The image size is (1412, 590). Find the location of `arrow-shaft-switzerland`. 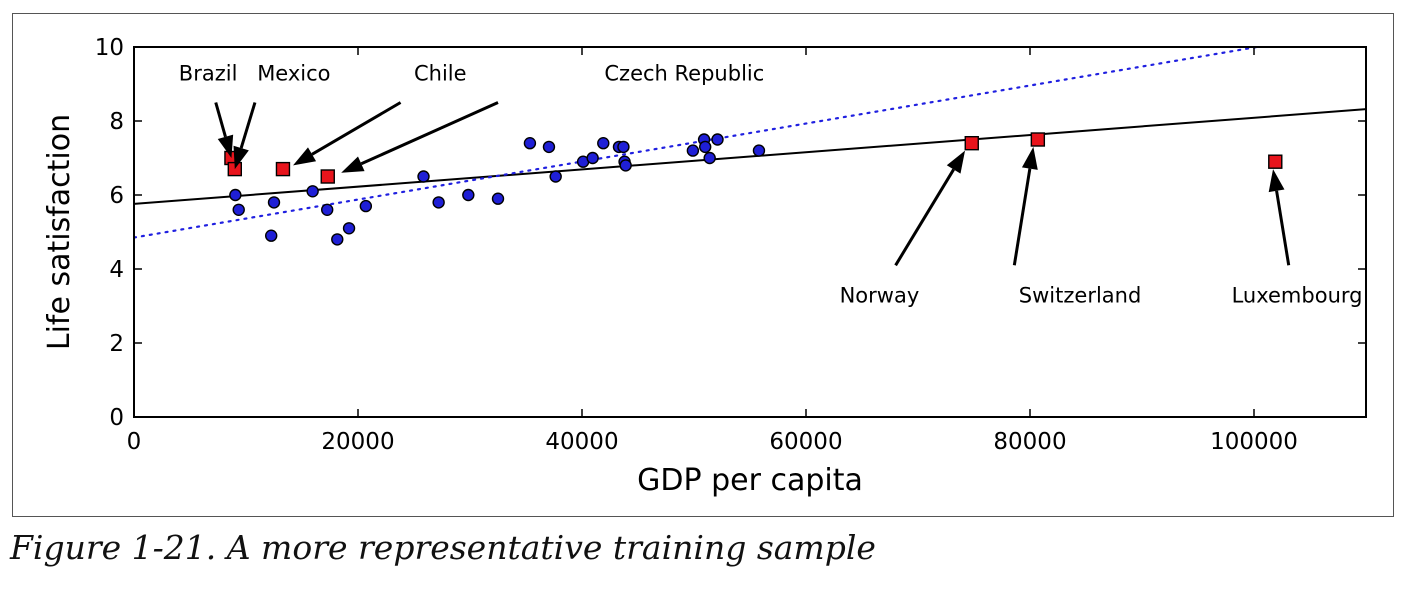

arrow-shaft-switzerland is located at coordinates (1022, 217).